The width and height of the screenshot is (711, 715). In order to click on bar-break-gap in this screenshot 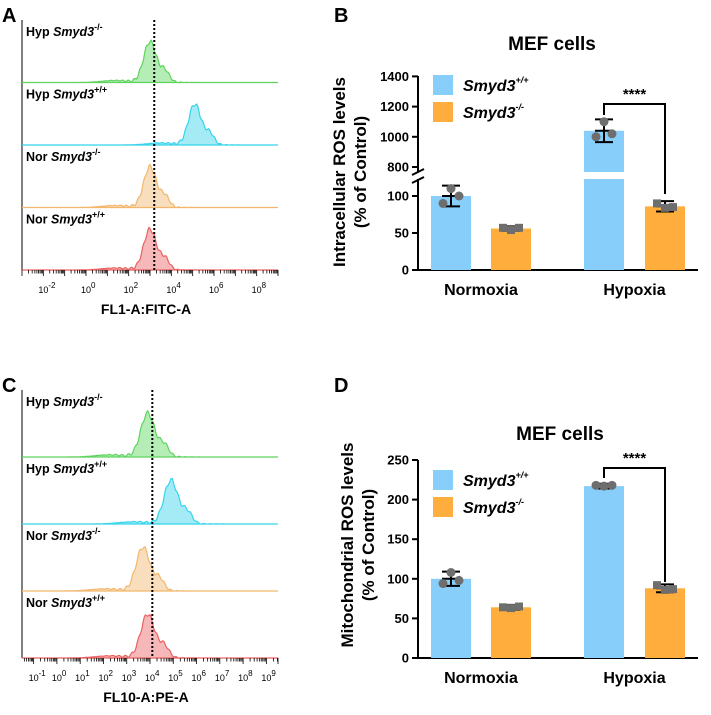, I will do `click(604, 175)`.